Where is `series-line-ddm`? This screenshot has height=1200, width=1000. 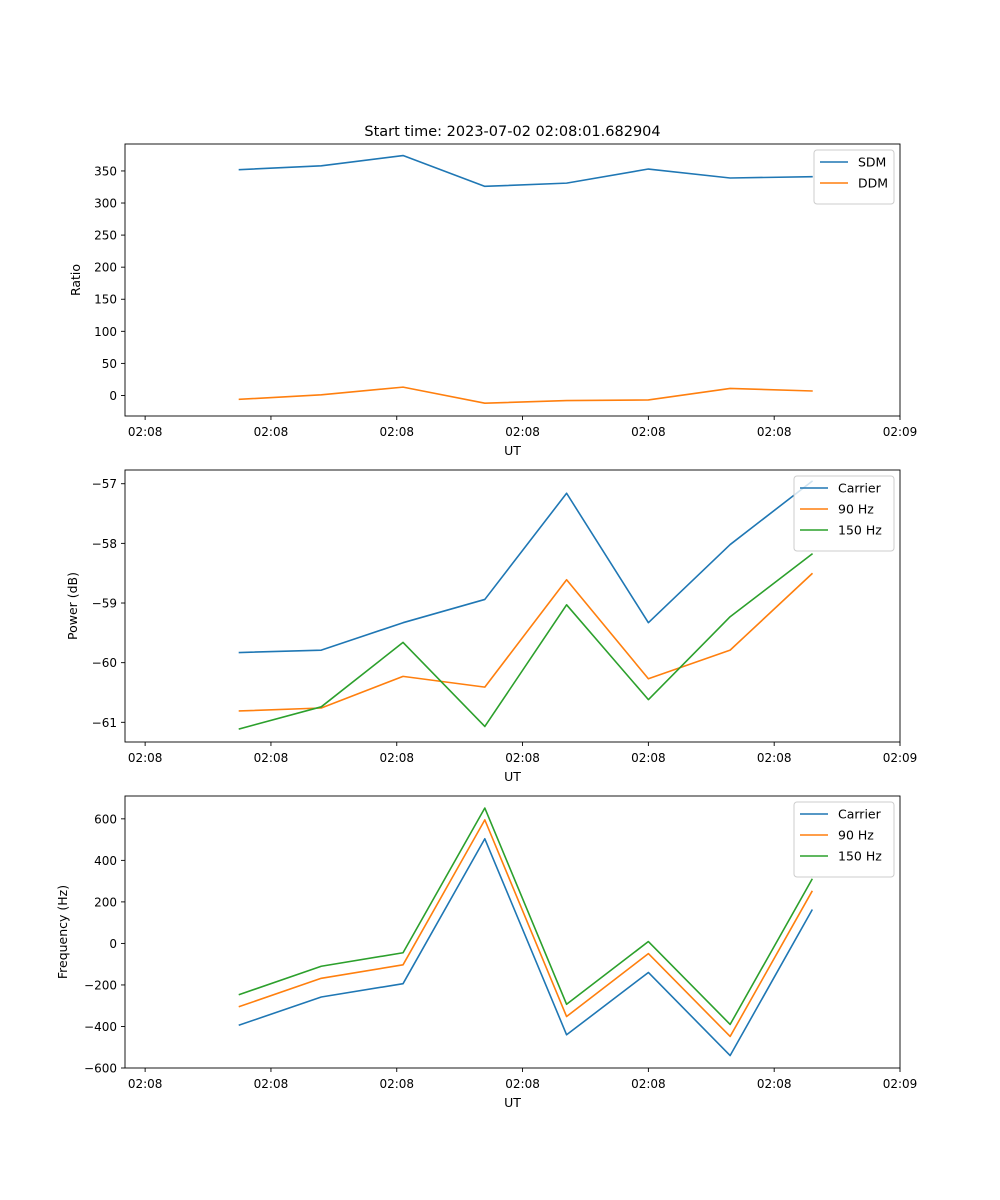
series-line-ddm is located at coordinates (525, 395).